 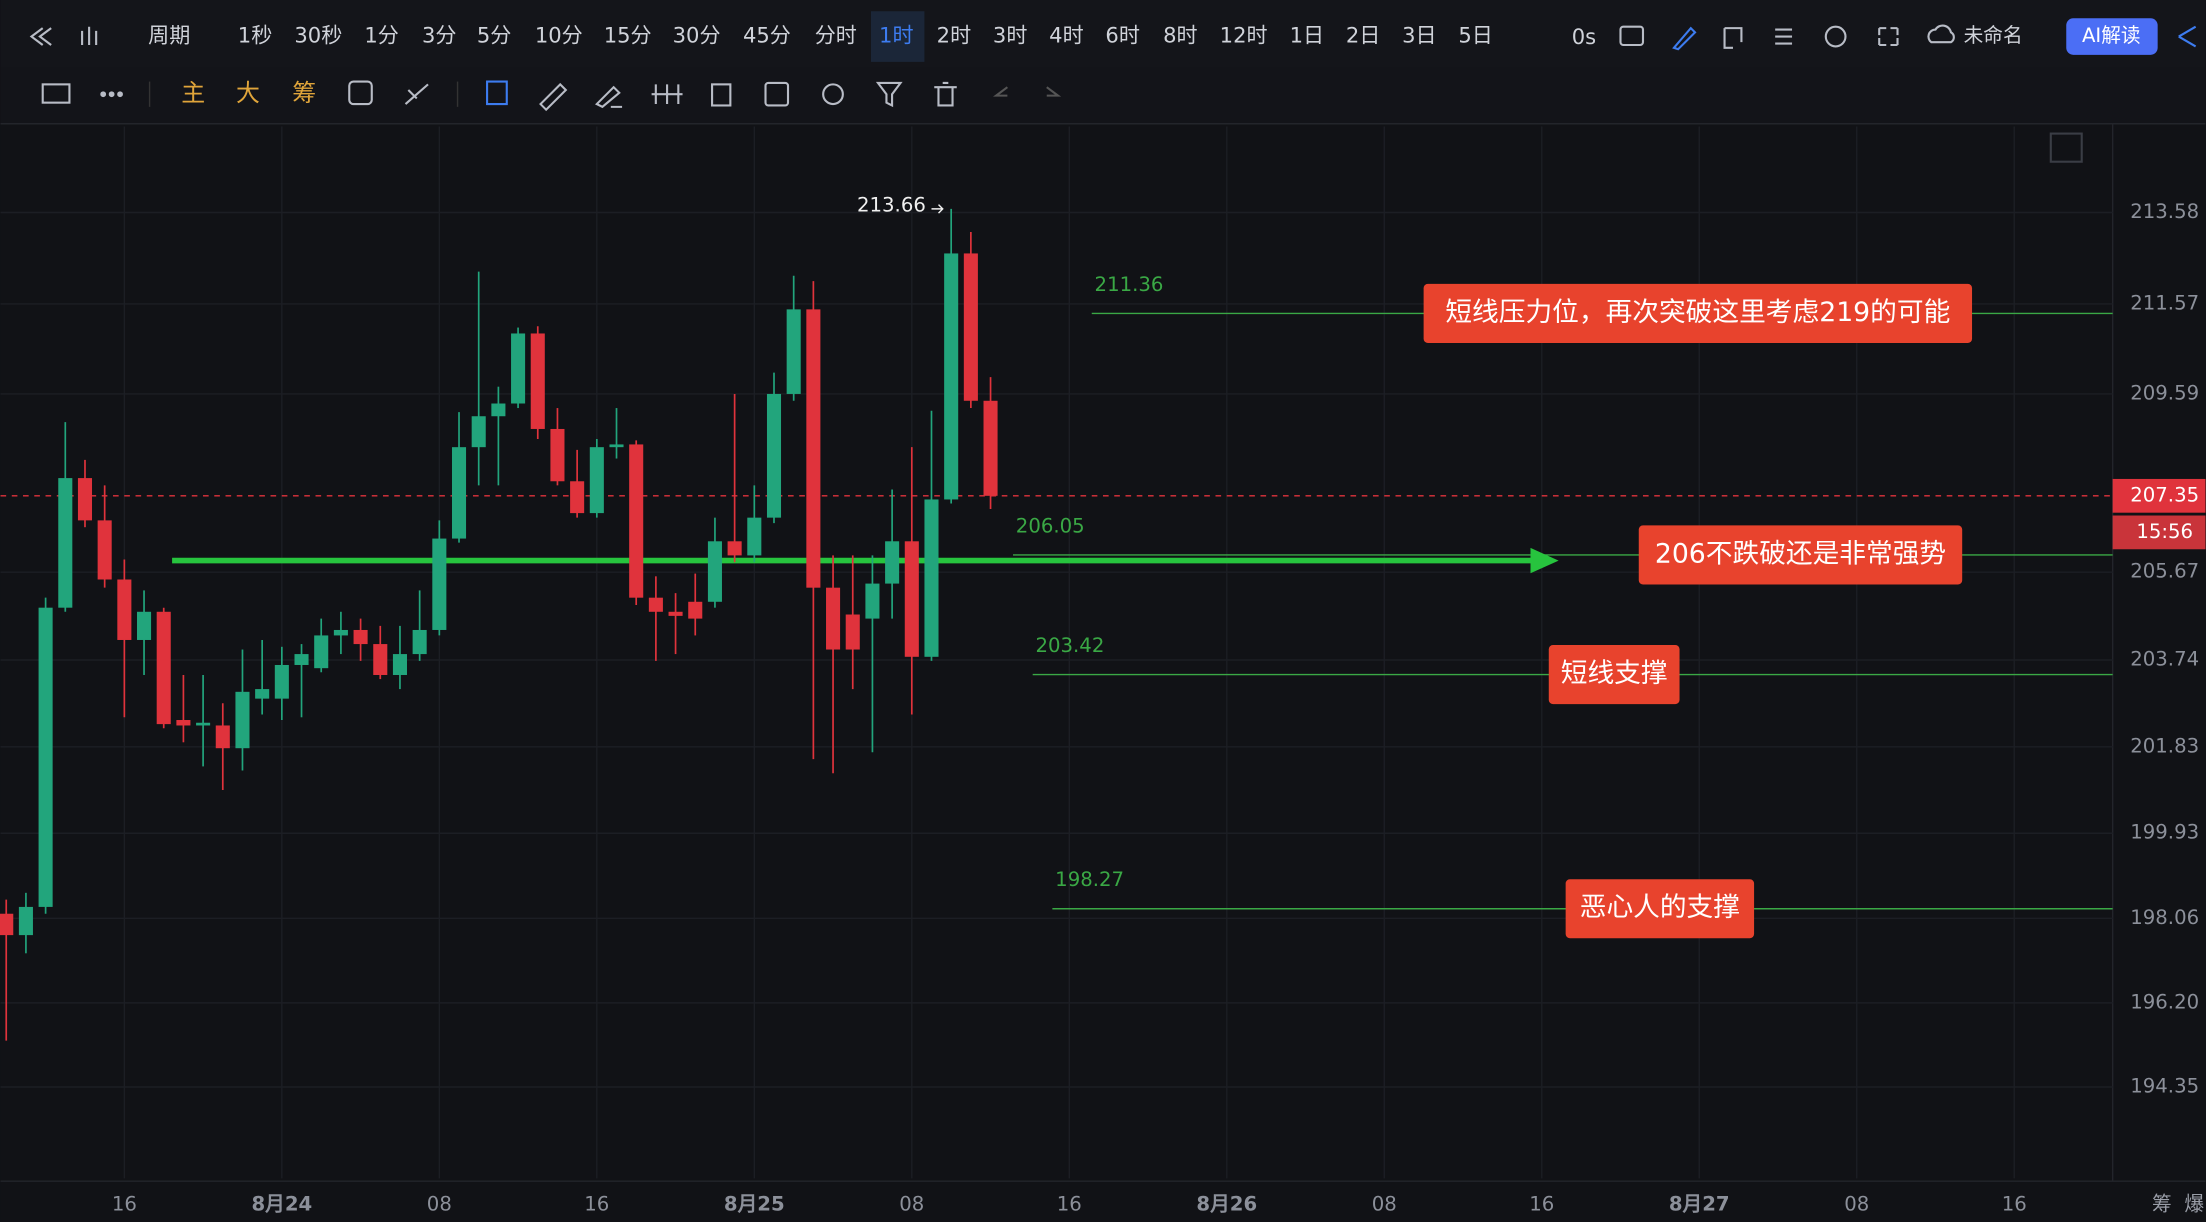 I want to click on interval-button: 15分, so click(x=628, y=35).